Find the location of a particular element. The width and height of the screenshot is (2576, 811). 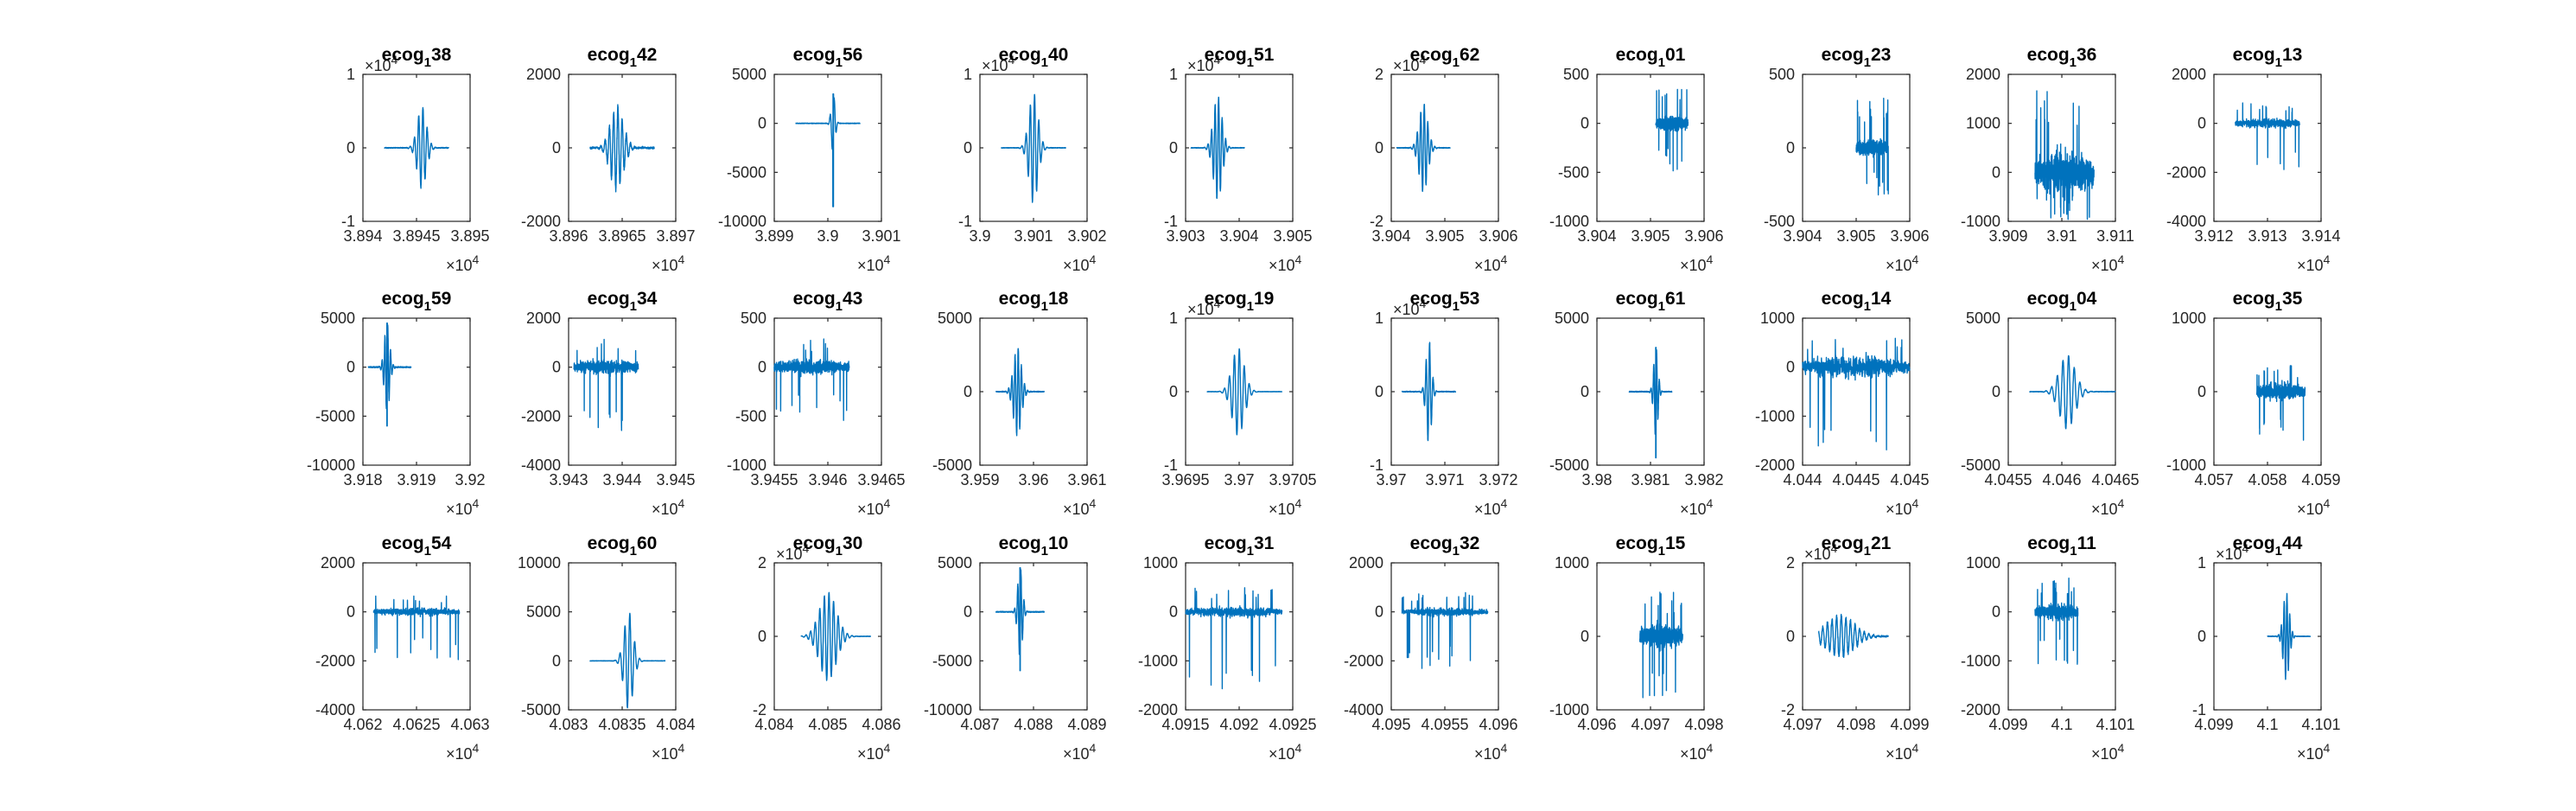

x-tick-label: 3.895 is located at coordinates (470, 236).